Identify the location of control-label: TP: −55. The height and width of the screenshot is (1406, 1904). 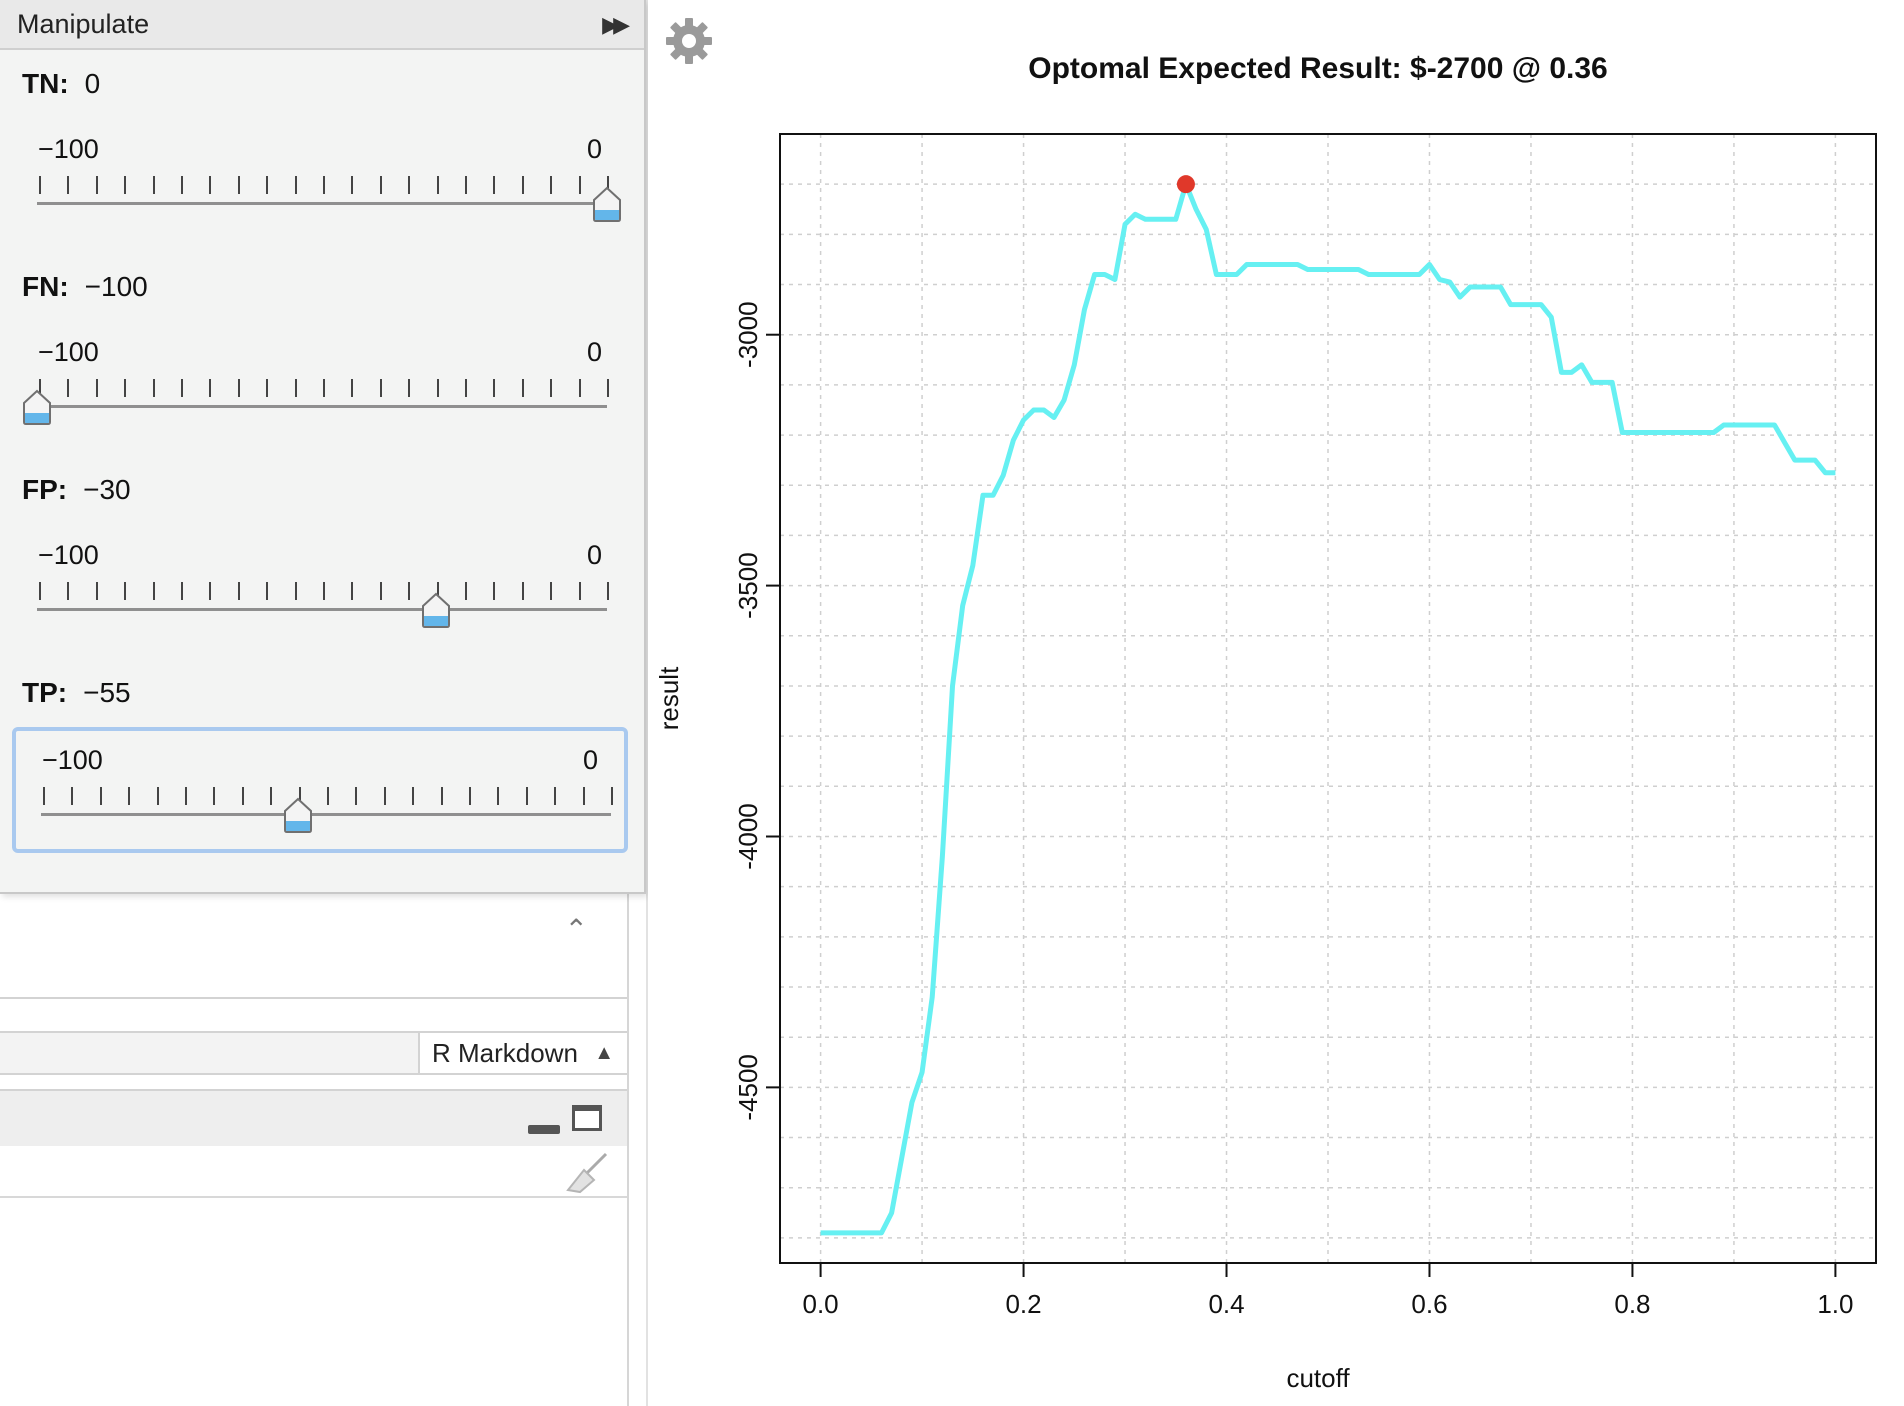
(76, 693).